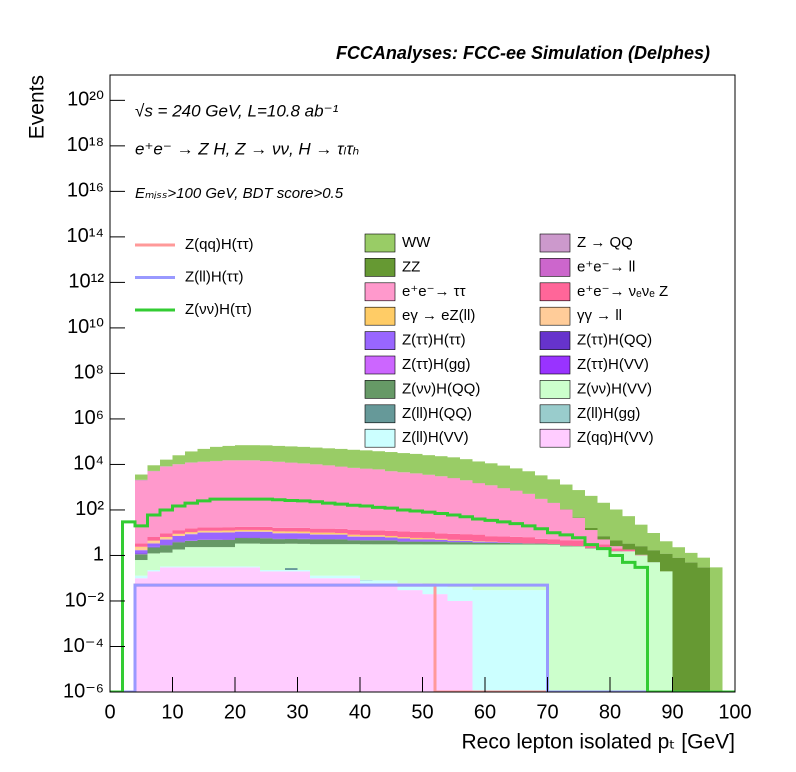 The height and width of the screenshot is (772, 796). What do you see at coordinates (89, 509) in the screenshot?
I see `y-tick-label: 10²` at bounding box center [89, 509].